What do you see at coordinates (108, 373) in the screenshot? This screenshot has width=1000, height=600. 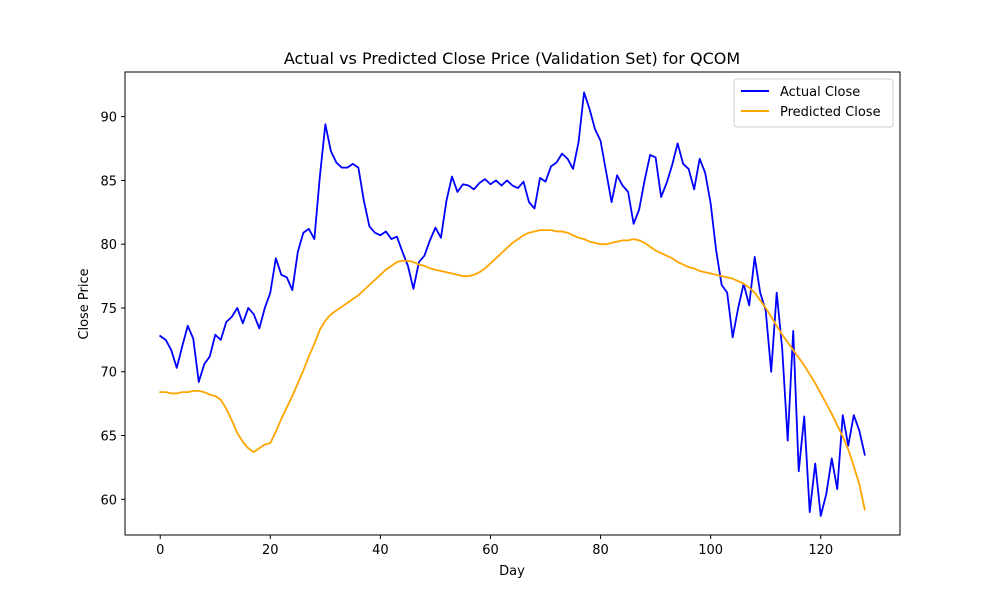 I see `y-tick-label: 70` at bounding box center [108, 373].